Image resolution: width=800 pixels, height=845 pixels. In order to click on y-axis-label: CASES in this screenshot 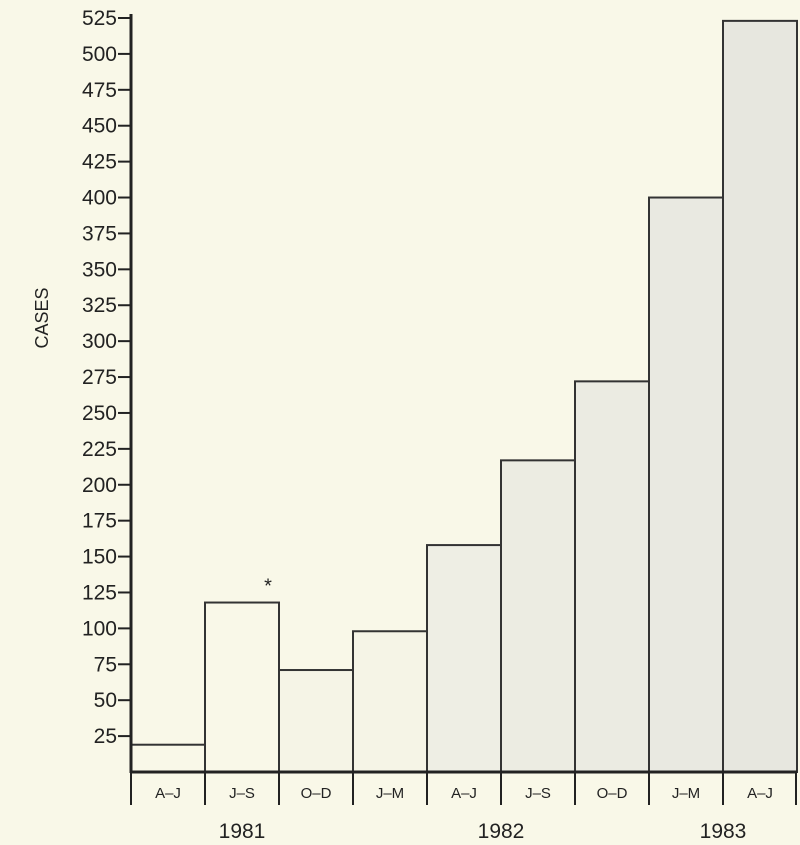, I will do `click(42, 317)`.